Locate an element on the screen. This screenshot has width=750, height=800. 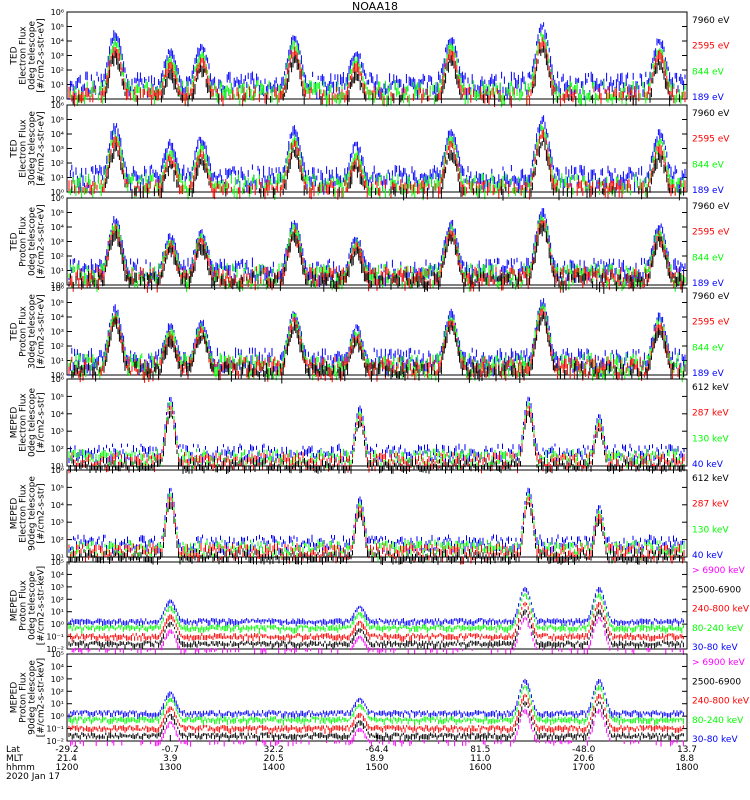
series-red is located at coordinates (376, 714).